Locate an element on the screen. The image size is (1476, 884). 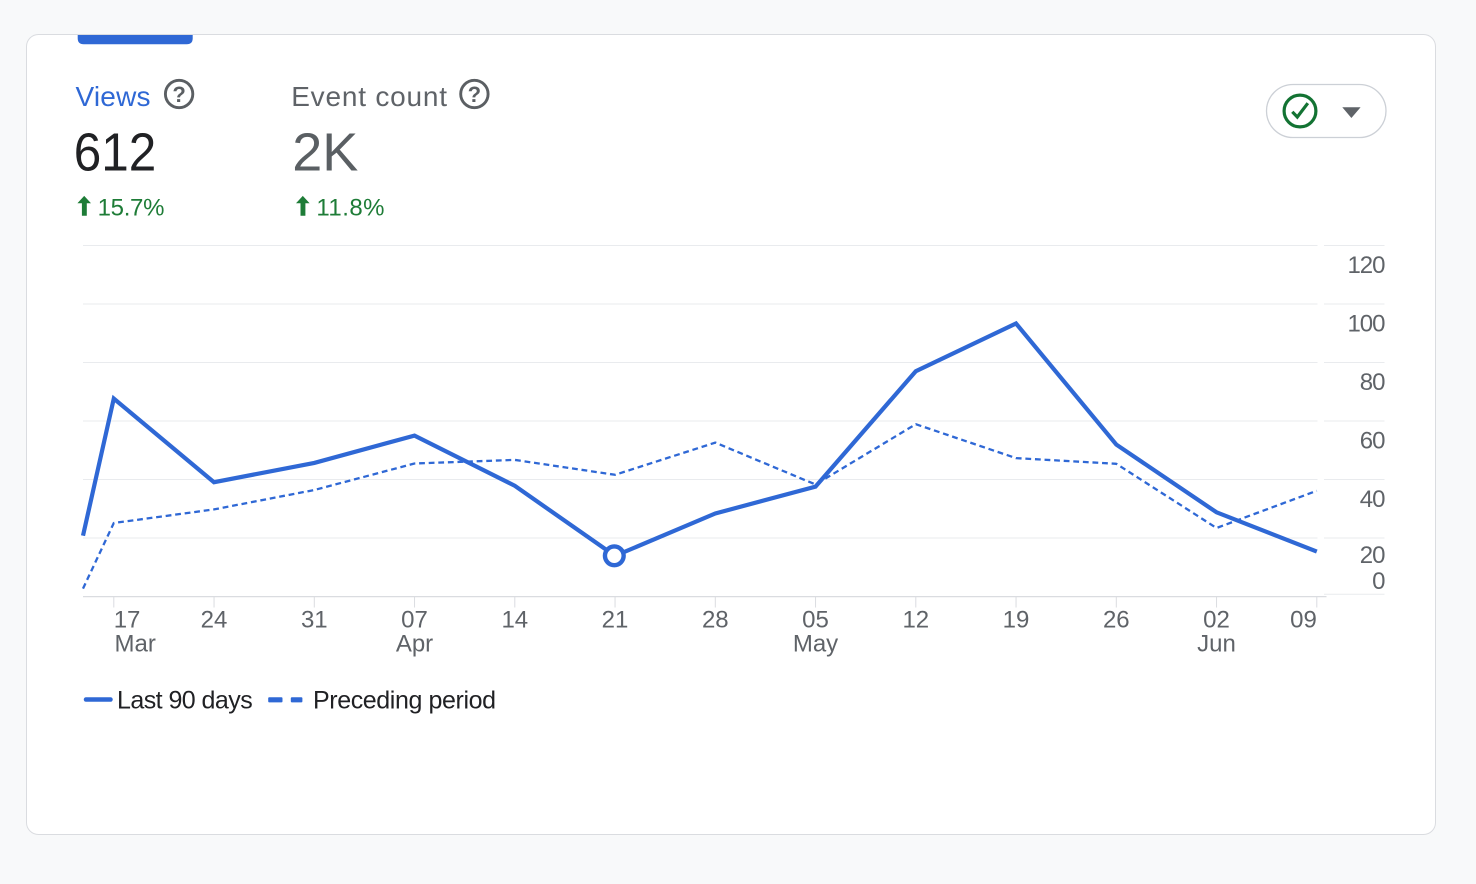
svg-text: 07 is located at coordinates (414, 620).